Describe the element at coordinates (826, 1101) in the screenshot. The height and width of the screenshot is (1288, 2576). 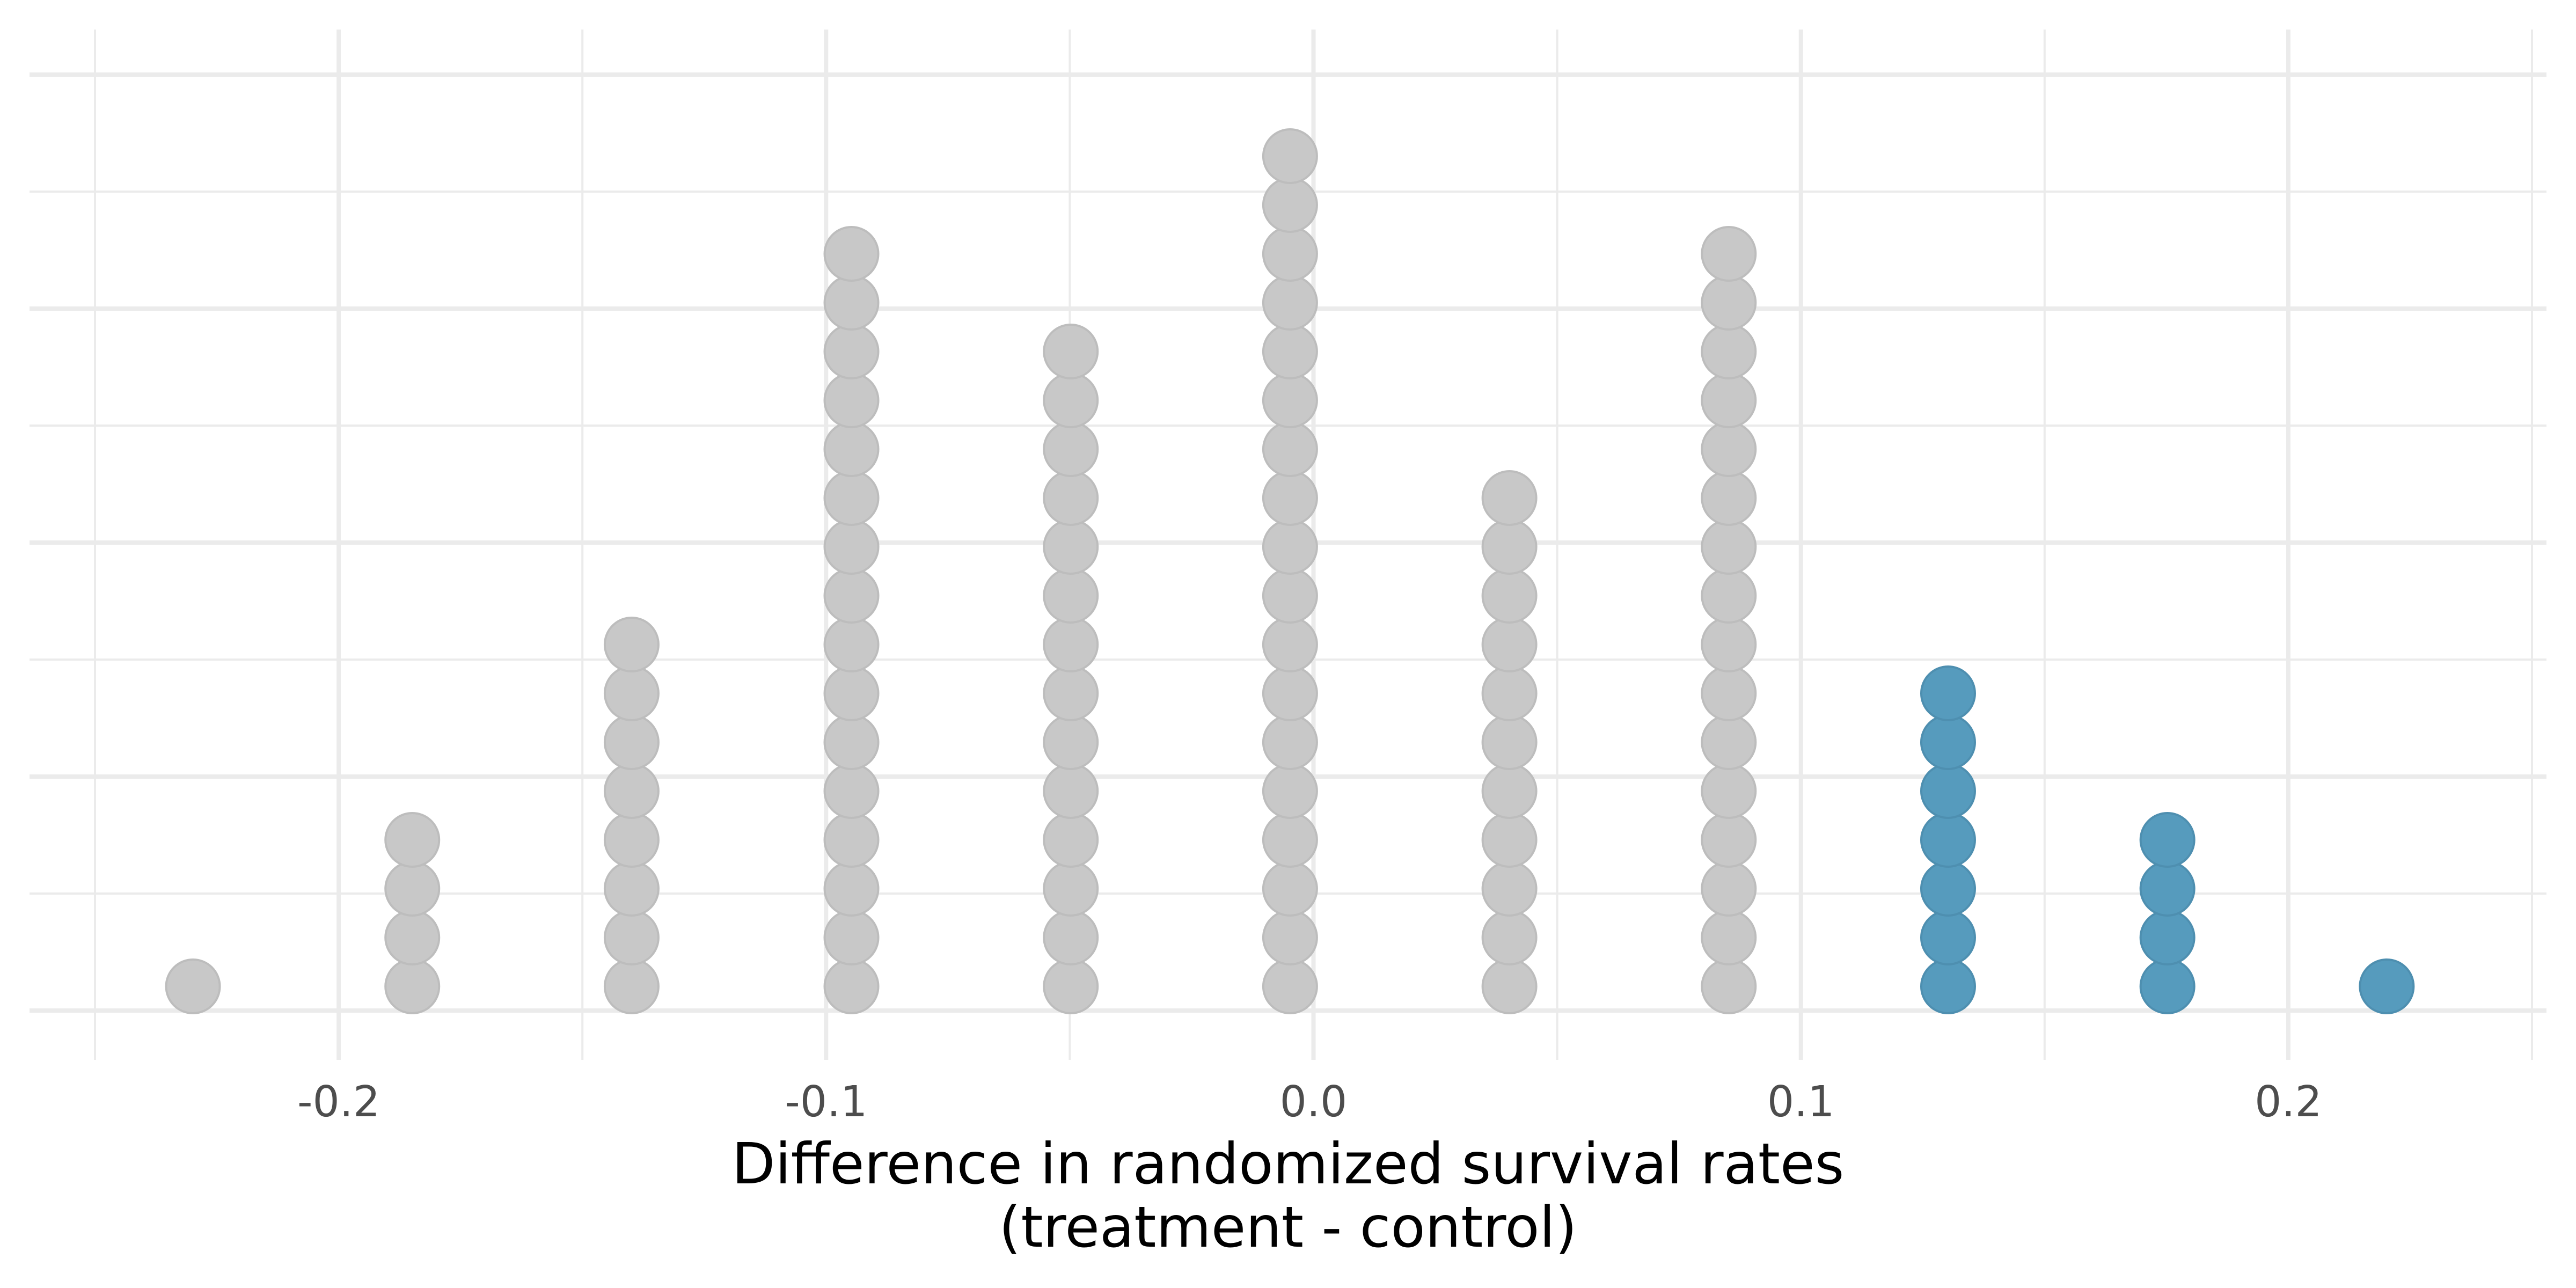
I see `x-tick-label: -0.1` at that location.